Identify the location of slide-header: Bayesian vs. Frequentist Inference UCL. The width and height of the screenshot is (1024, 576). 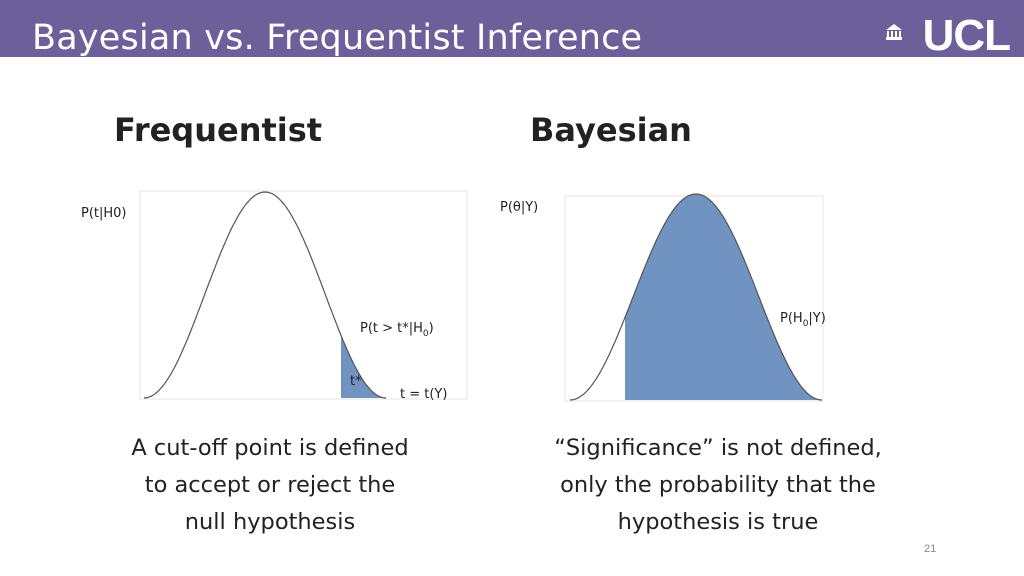
(512, 30).